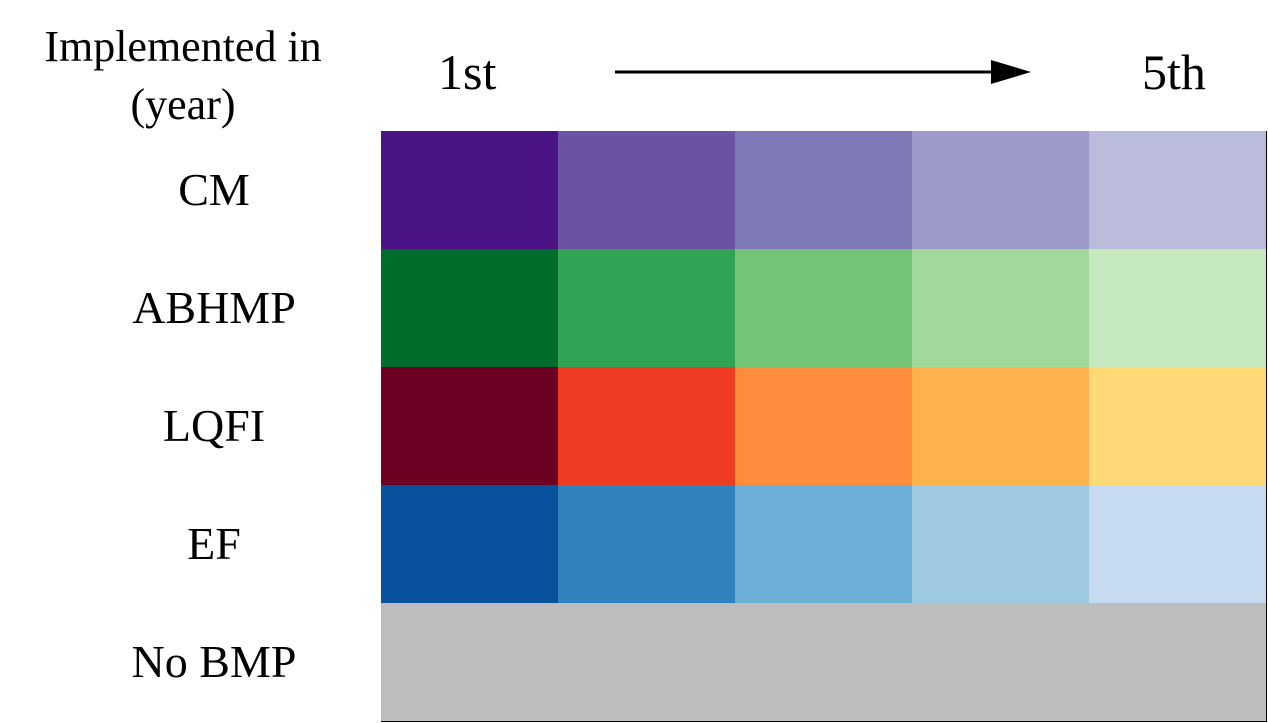 This screenshot has height=723, width=1268. I want to click on header-title-line2: (year), so click(183, 104).